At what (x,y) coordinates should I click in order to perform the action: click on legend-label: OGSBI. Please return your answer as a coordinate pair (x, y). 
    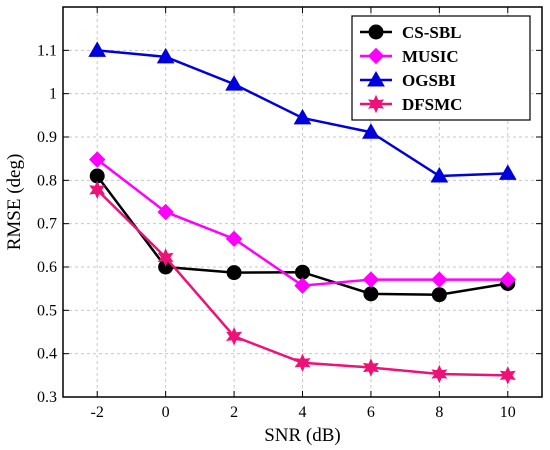
    Looking at the image, I should click on (429, 80).